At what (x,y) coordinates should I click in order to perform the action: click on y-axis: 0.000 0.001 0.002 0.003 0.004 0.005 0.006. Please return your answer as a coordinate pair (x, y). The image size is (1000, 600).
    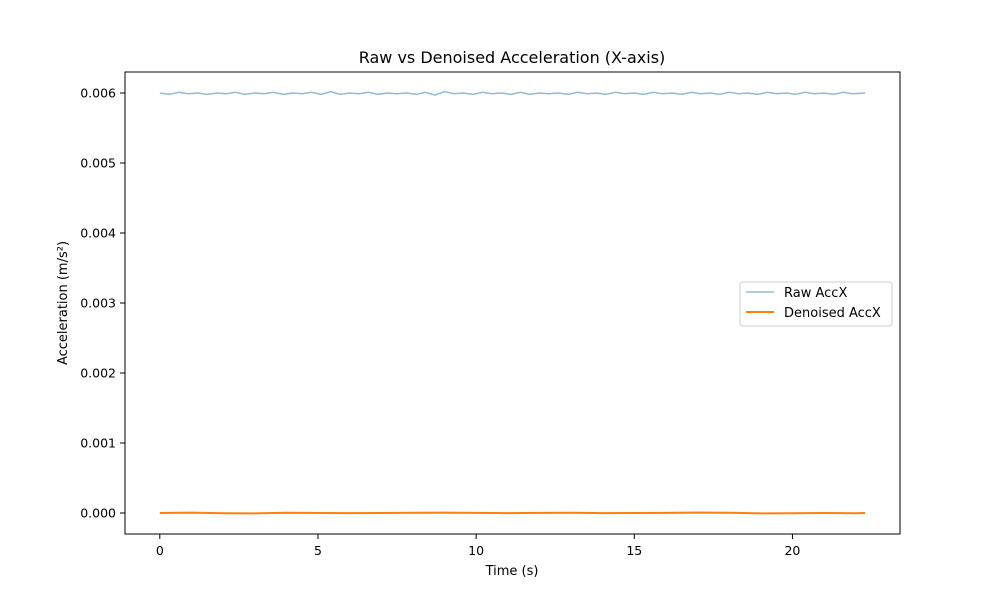
    Looking at the image, I should click on (102, 303).